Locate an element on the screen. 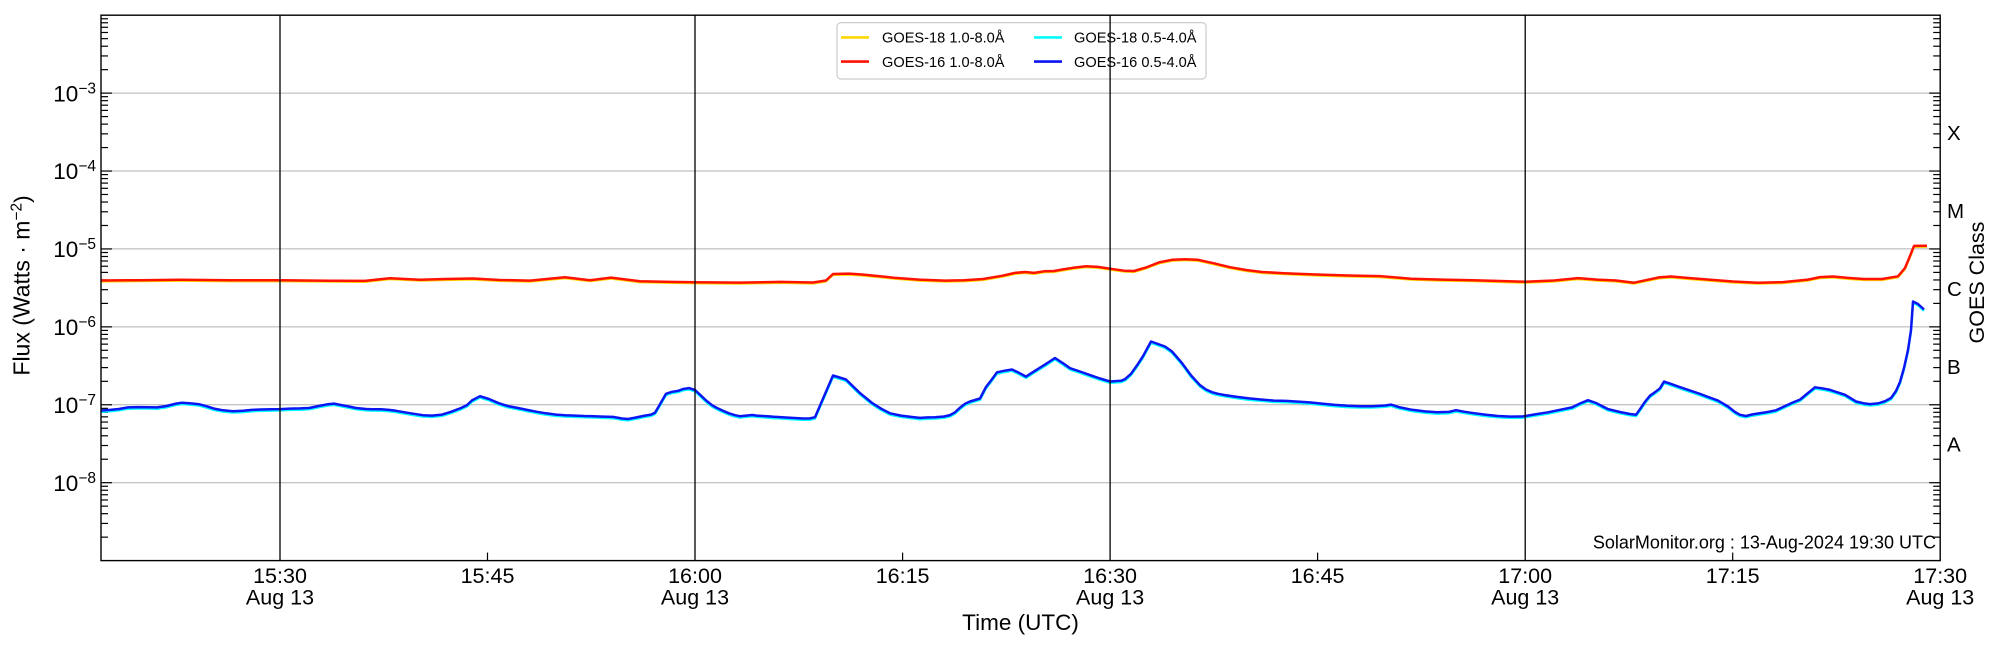  svg-text: GOES Class is located at coordinates (1977, 283).